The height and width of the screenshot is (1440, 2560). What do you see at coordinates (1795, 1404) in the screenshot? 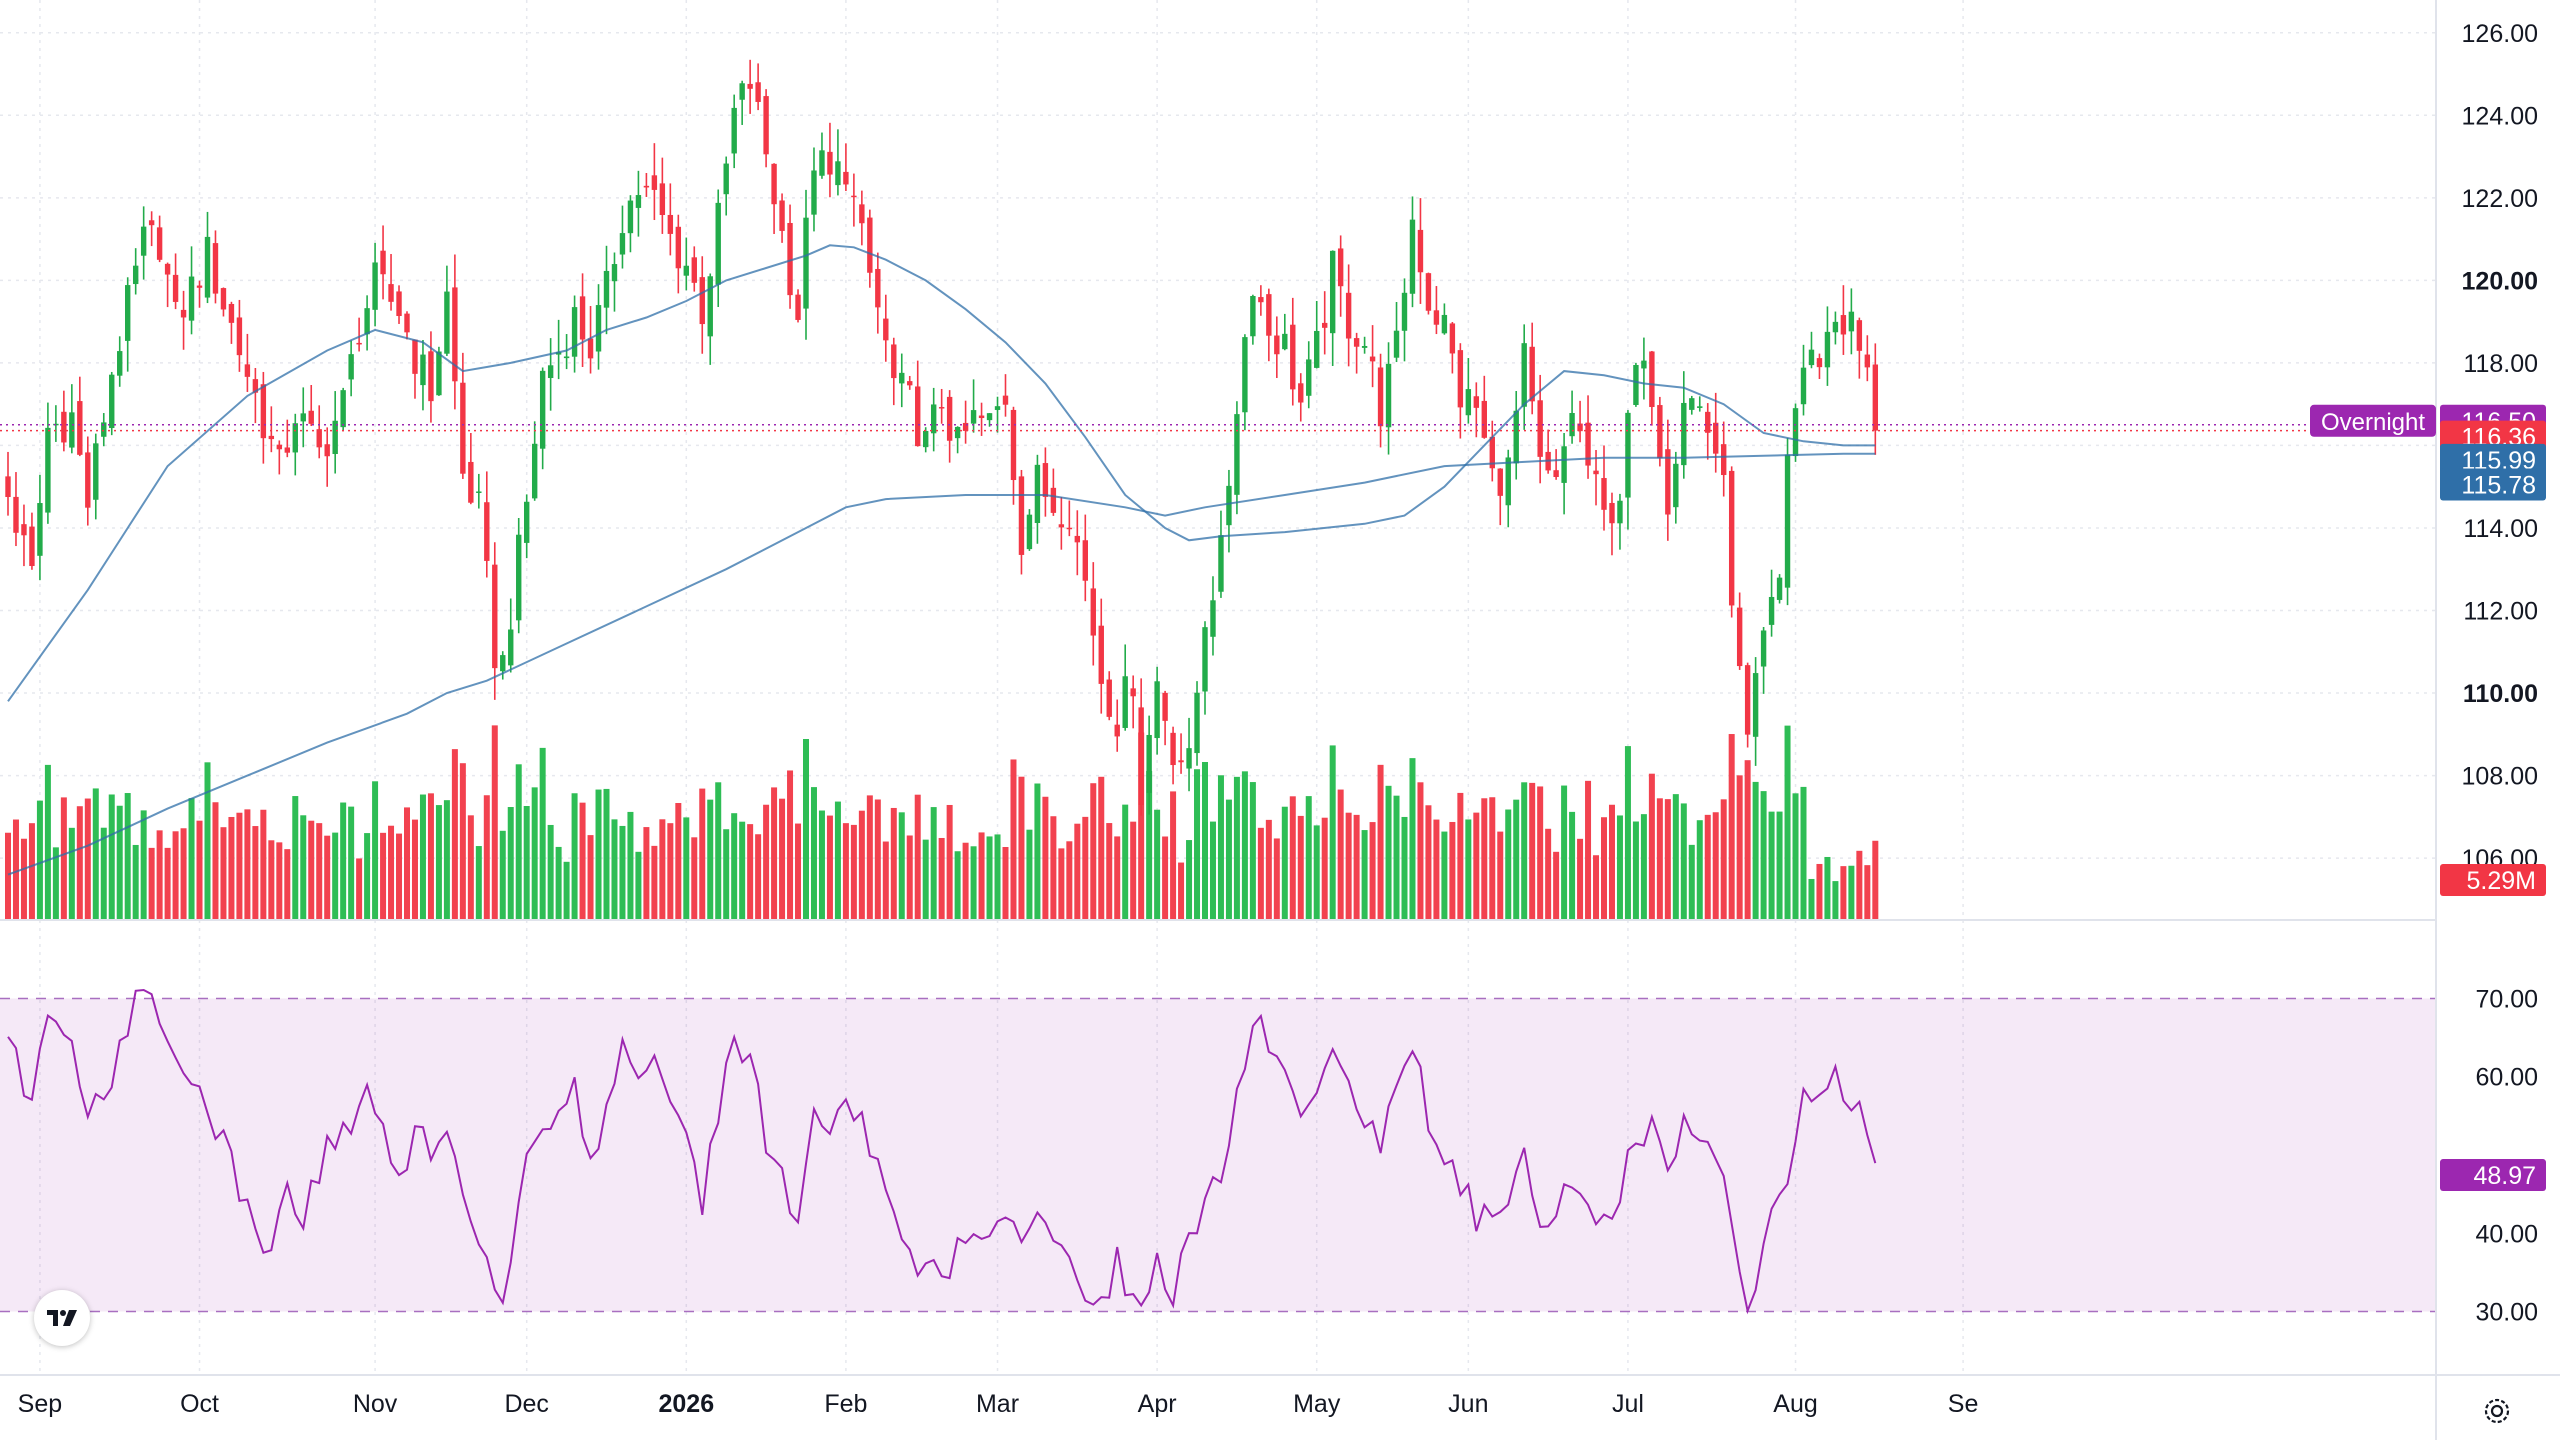
I see `time-tick-label: Aug` at bounding box center [1795, 1404].